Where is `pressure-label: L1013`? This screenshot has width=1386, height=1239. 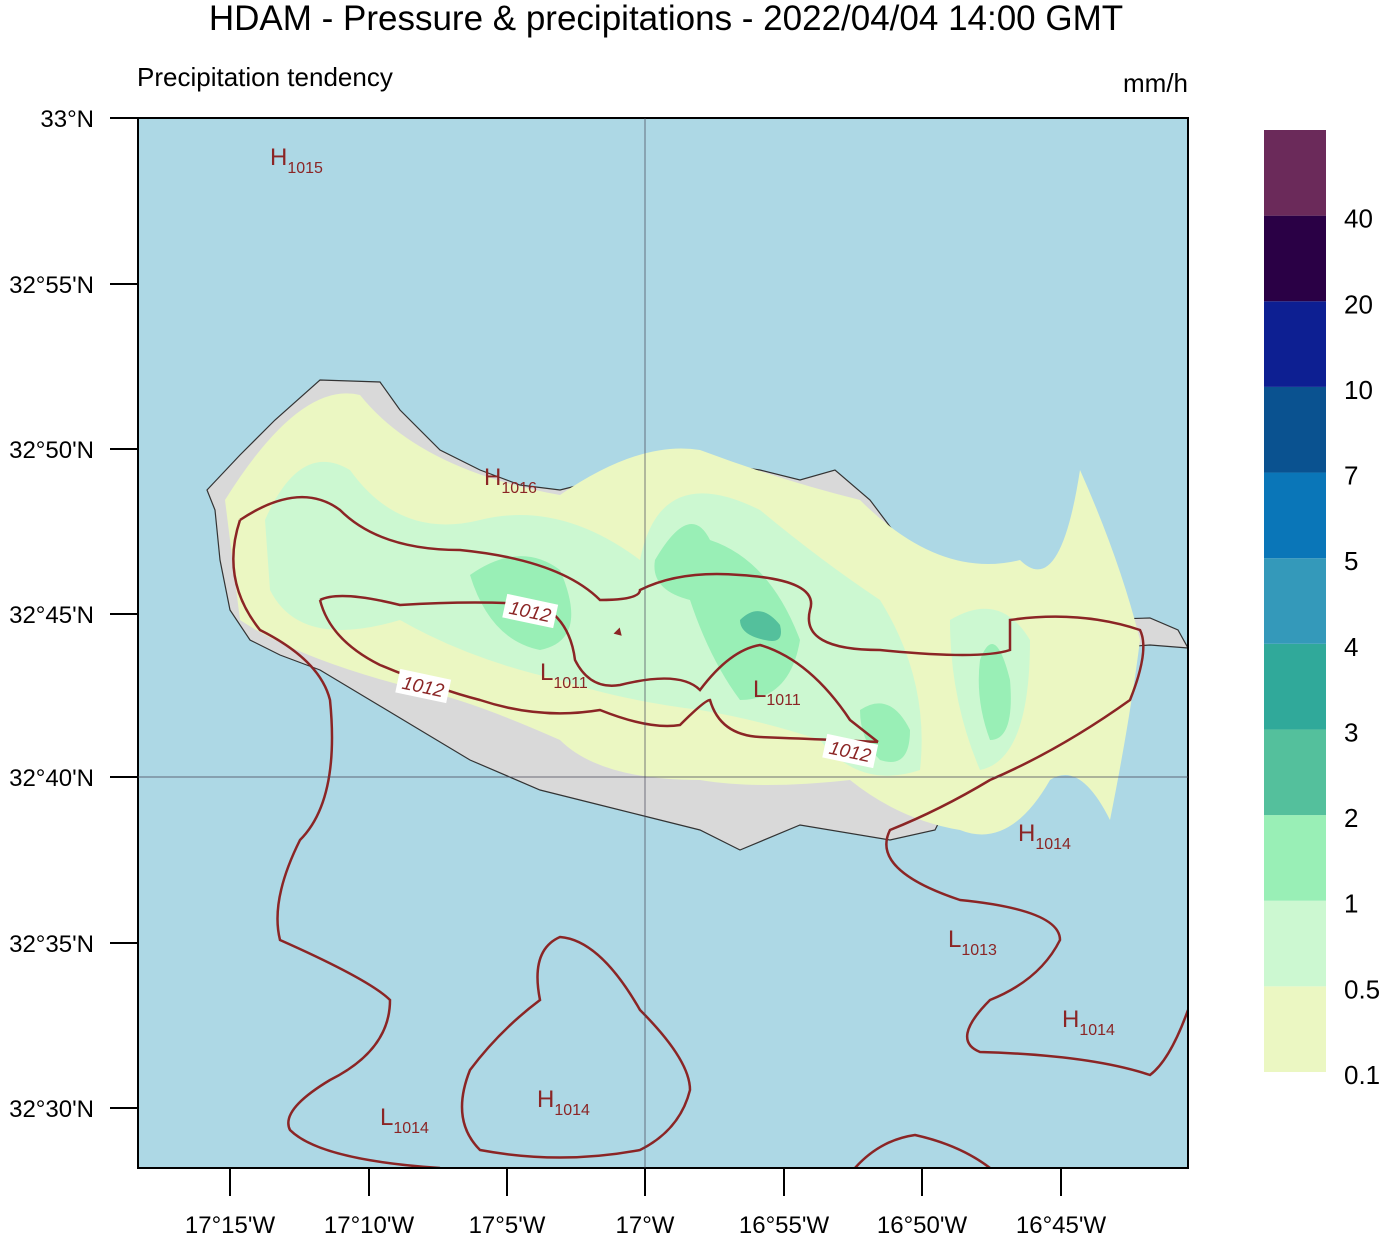 pressure-label: L1013 is located at coordinates (972, 942).